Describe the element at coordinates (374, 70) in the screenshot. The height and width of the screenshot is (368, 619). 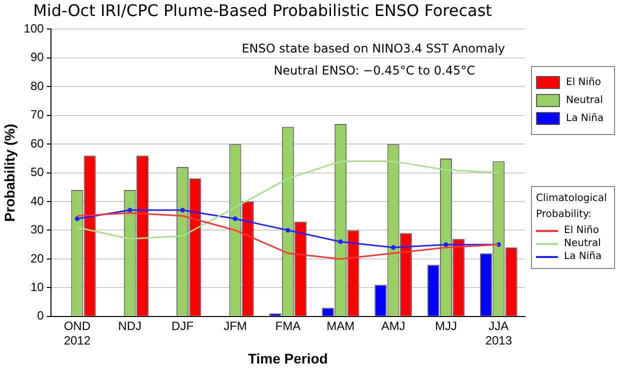
I see `annotation: Neutral ENSO: −0.45°C to 0.45°C` at that location.